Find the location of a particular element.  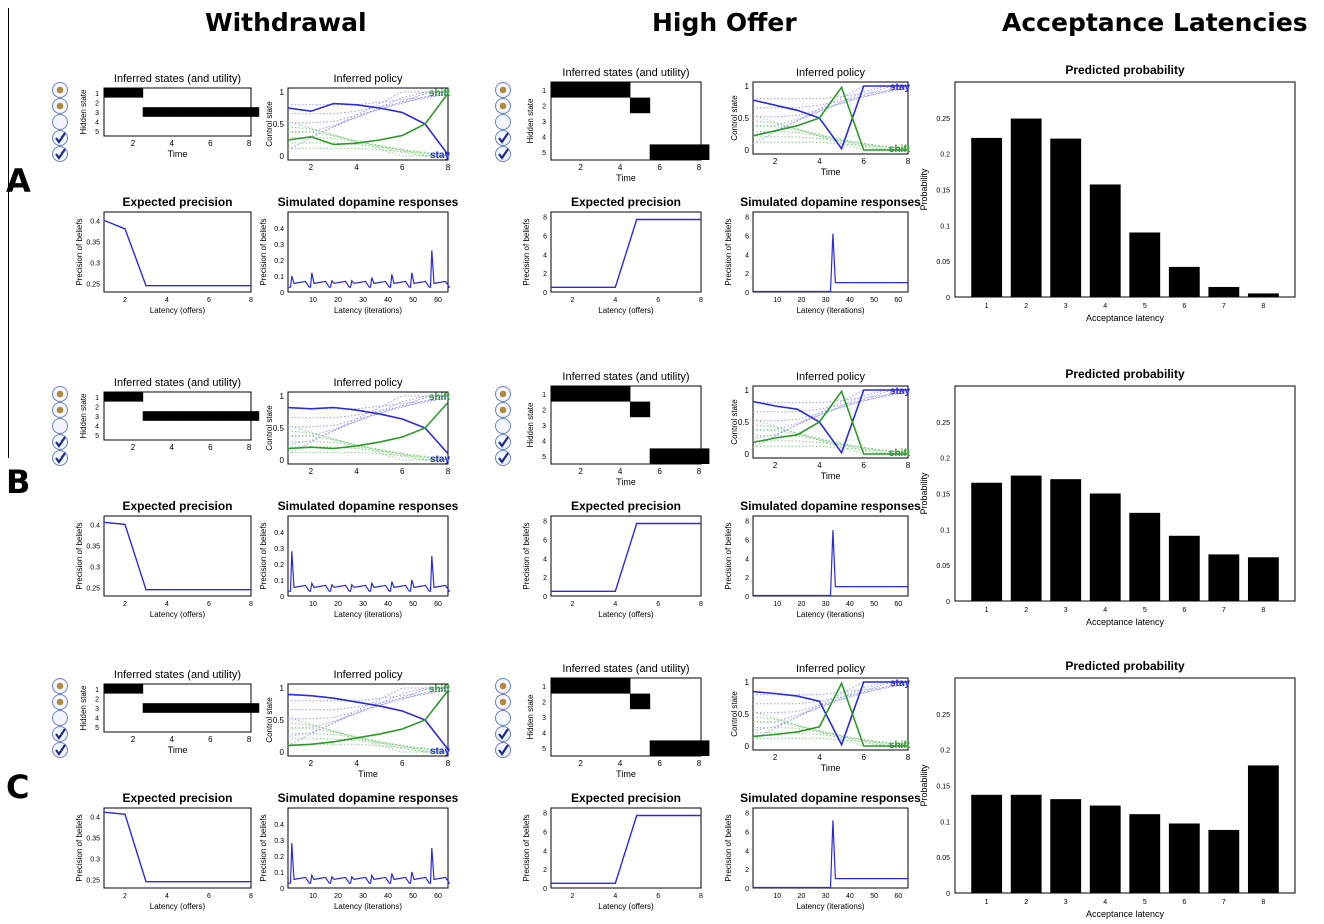

withdrawal-C-dopamine-ytick: 0.2 is located at coordinates (279, 857).